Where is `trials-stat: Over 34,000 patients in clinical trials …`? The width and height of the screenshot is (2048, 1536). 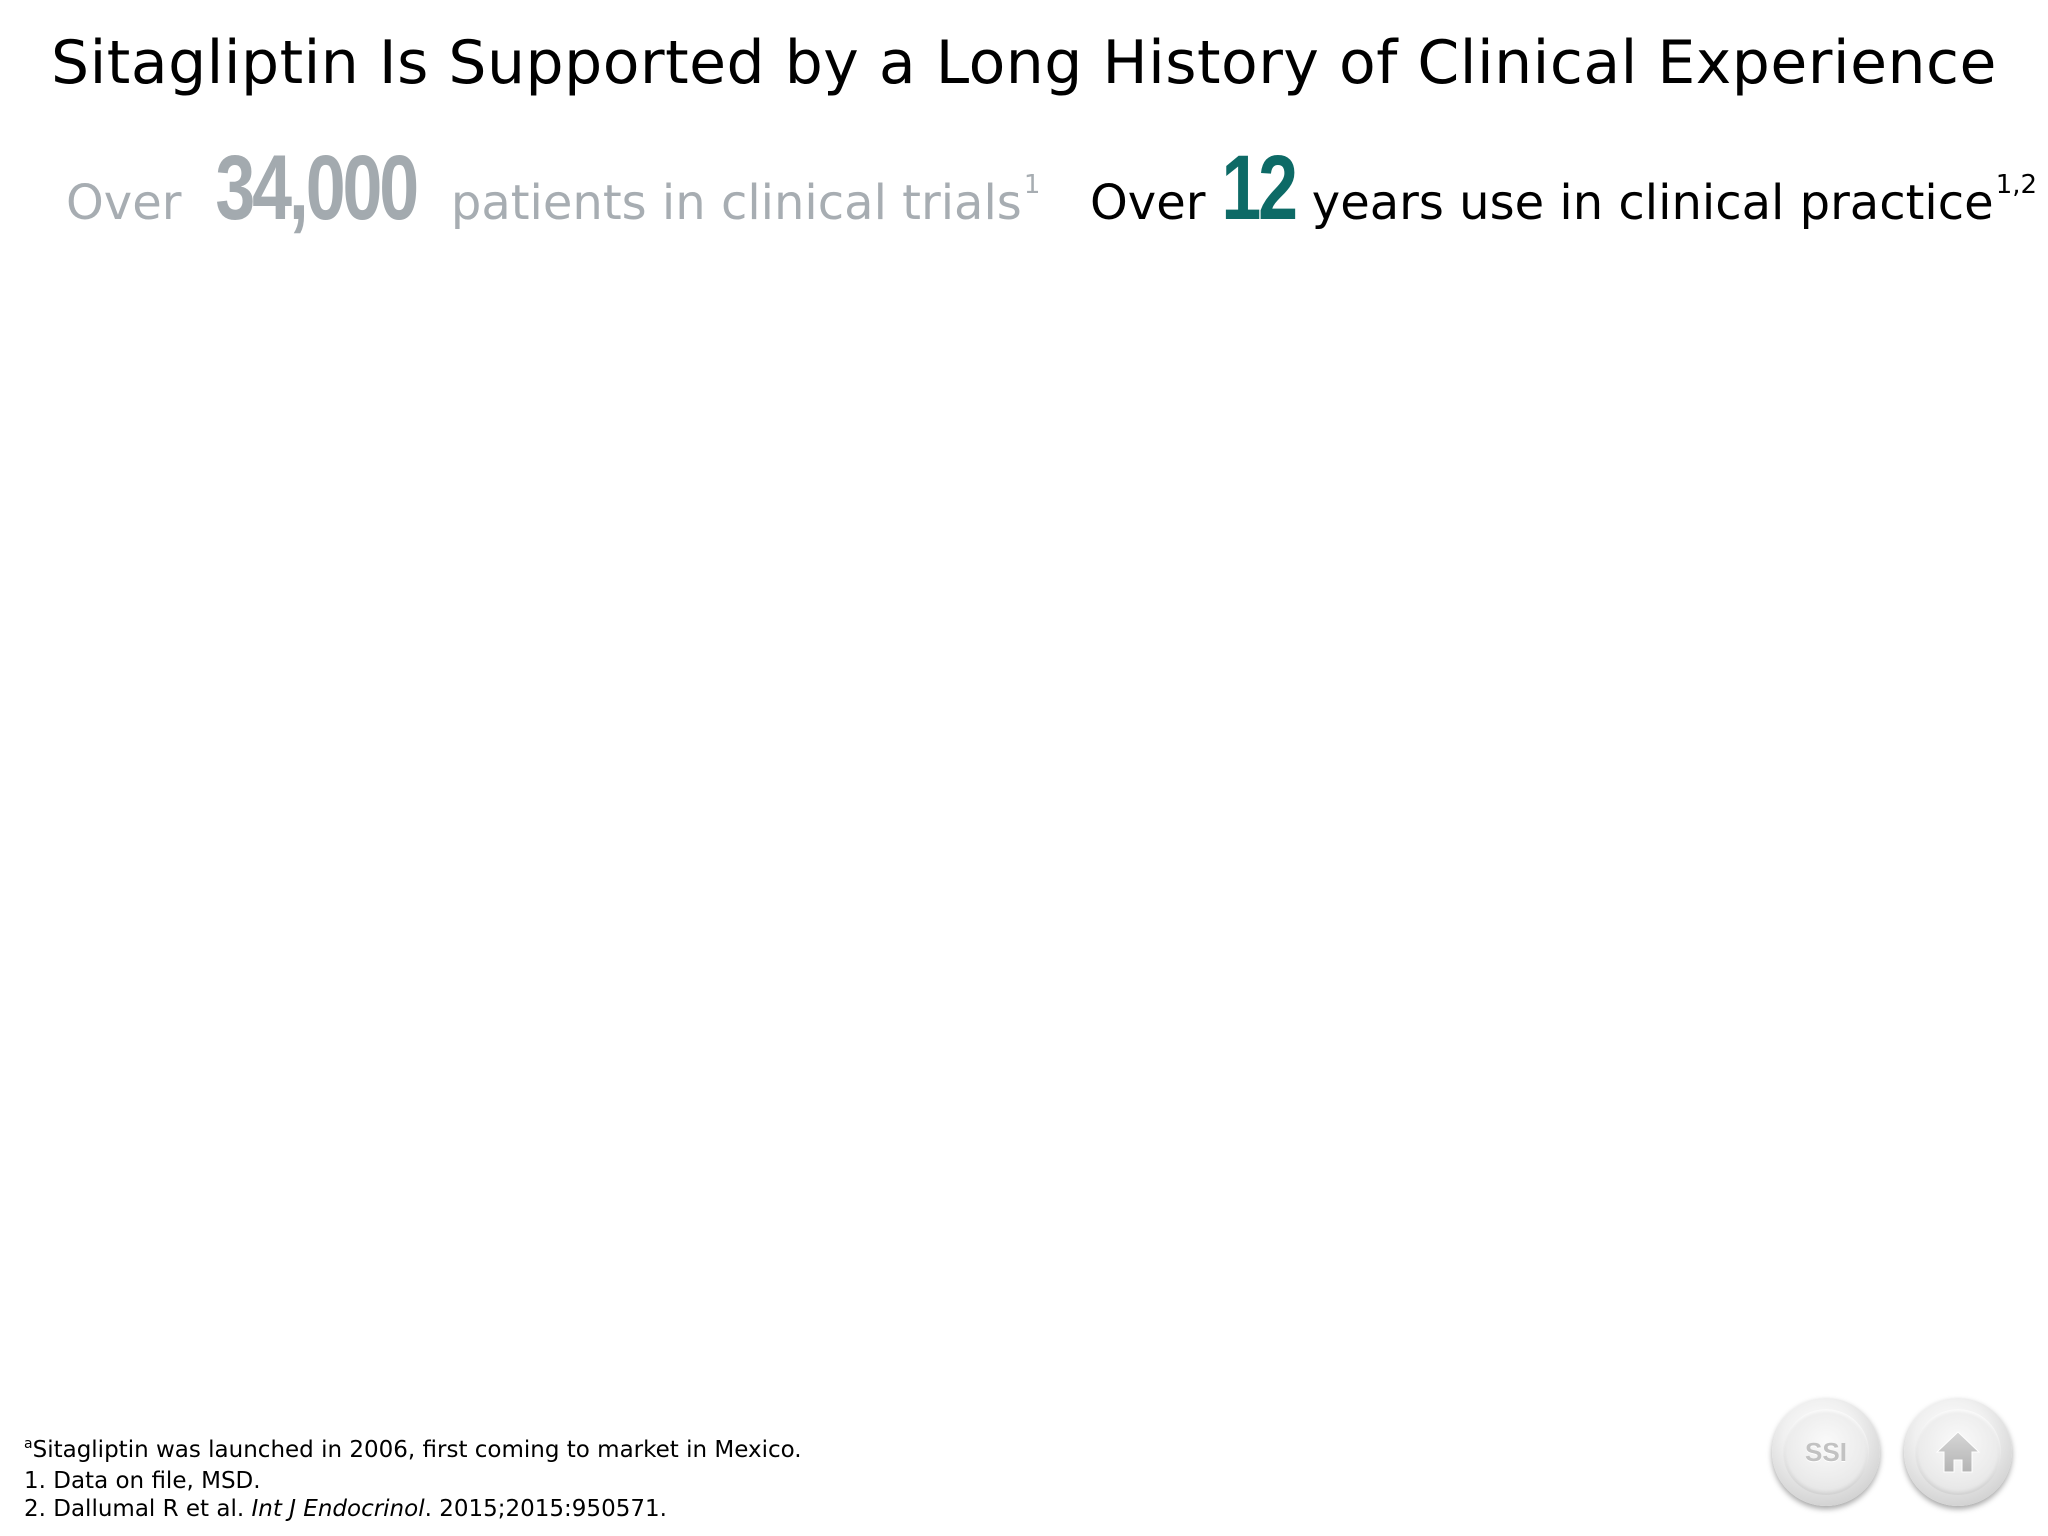
trials-stat: Over 34,000 patients in clinical trials … is located at coordinates (553, 187).